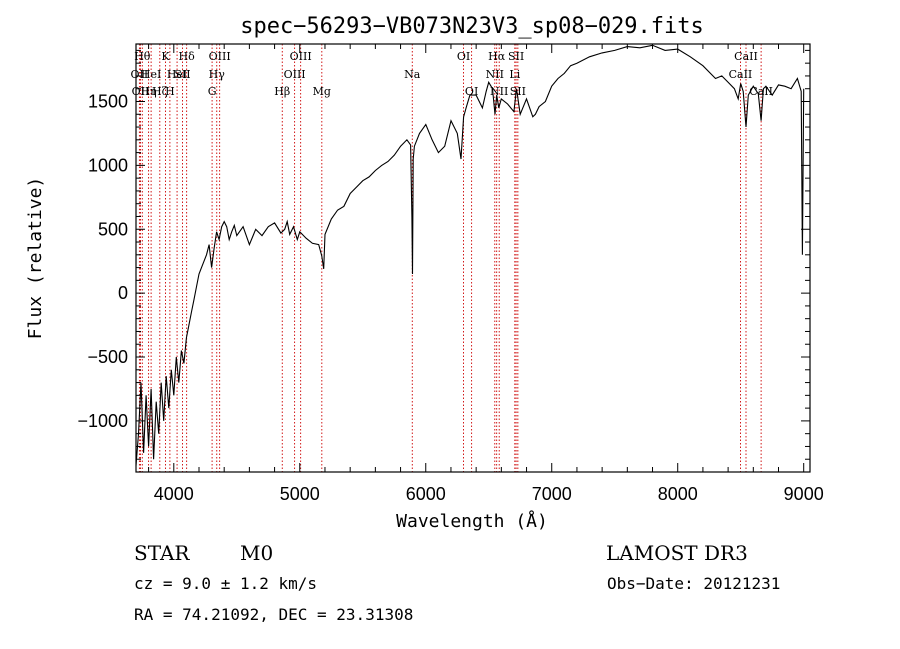  Describe the element at coordinates (140, 74) in the screenshot. I see `spectral-line-label: OII` at that location.